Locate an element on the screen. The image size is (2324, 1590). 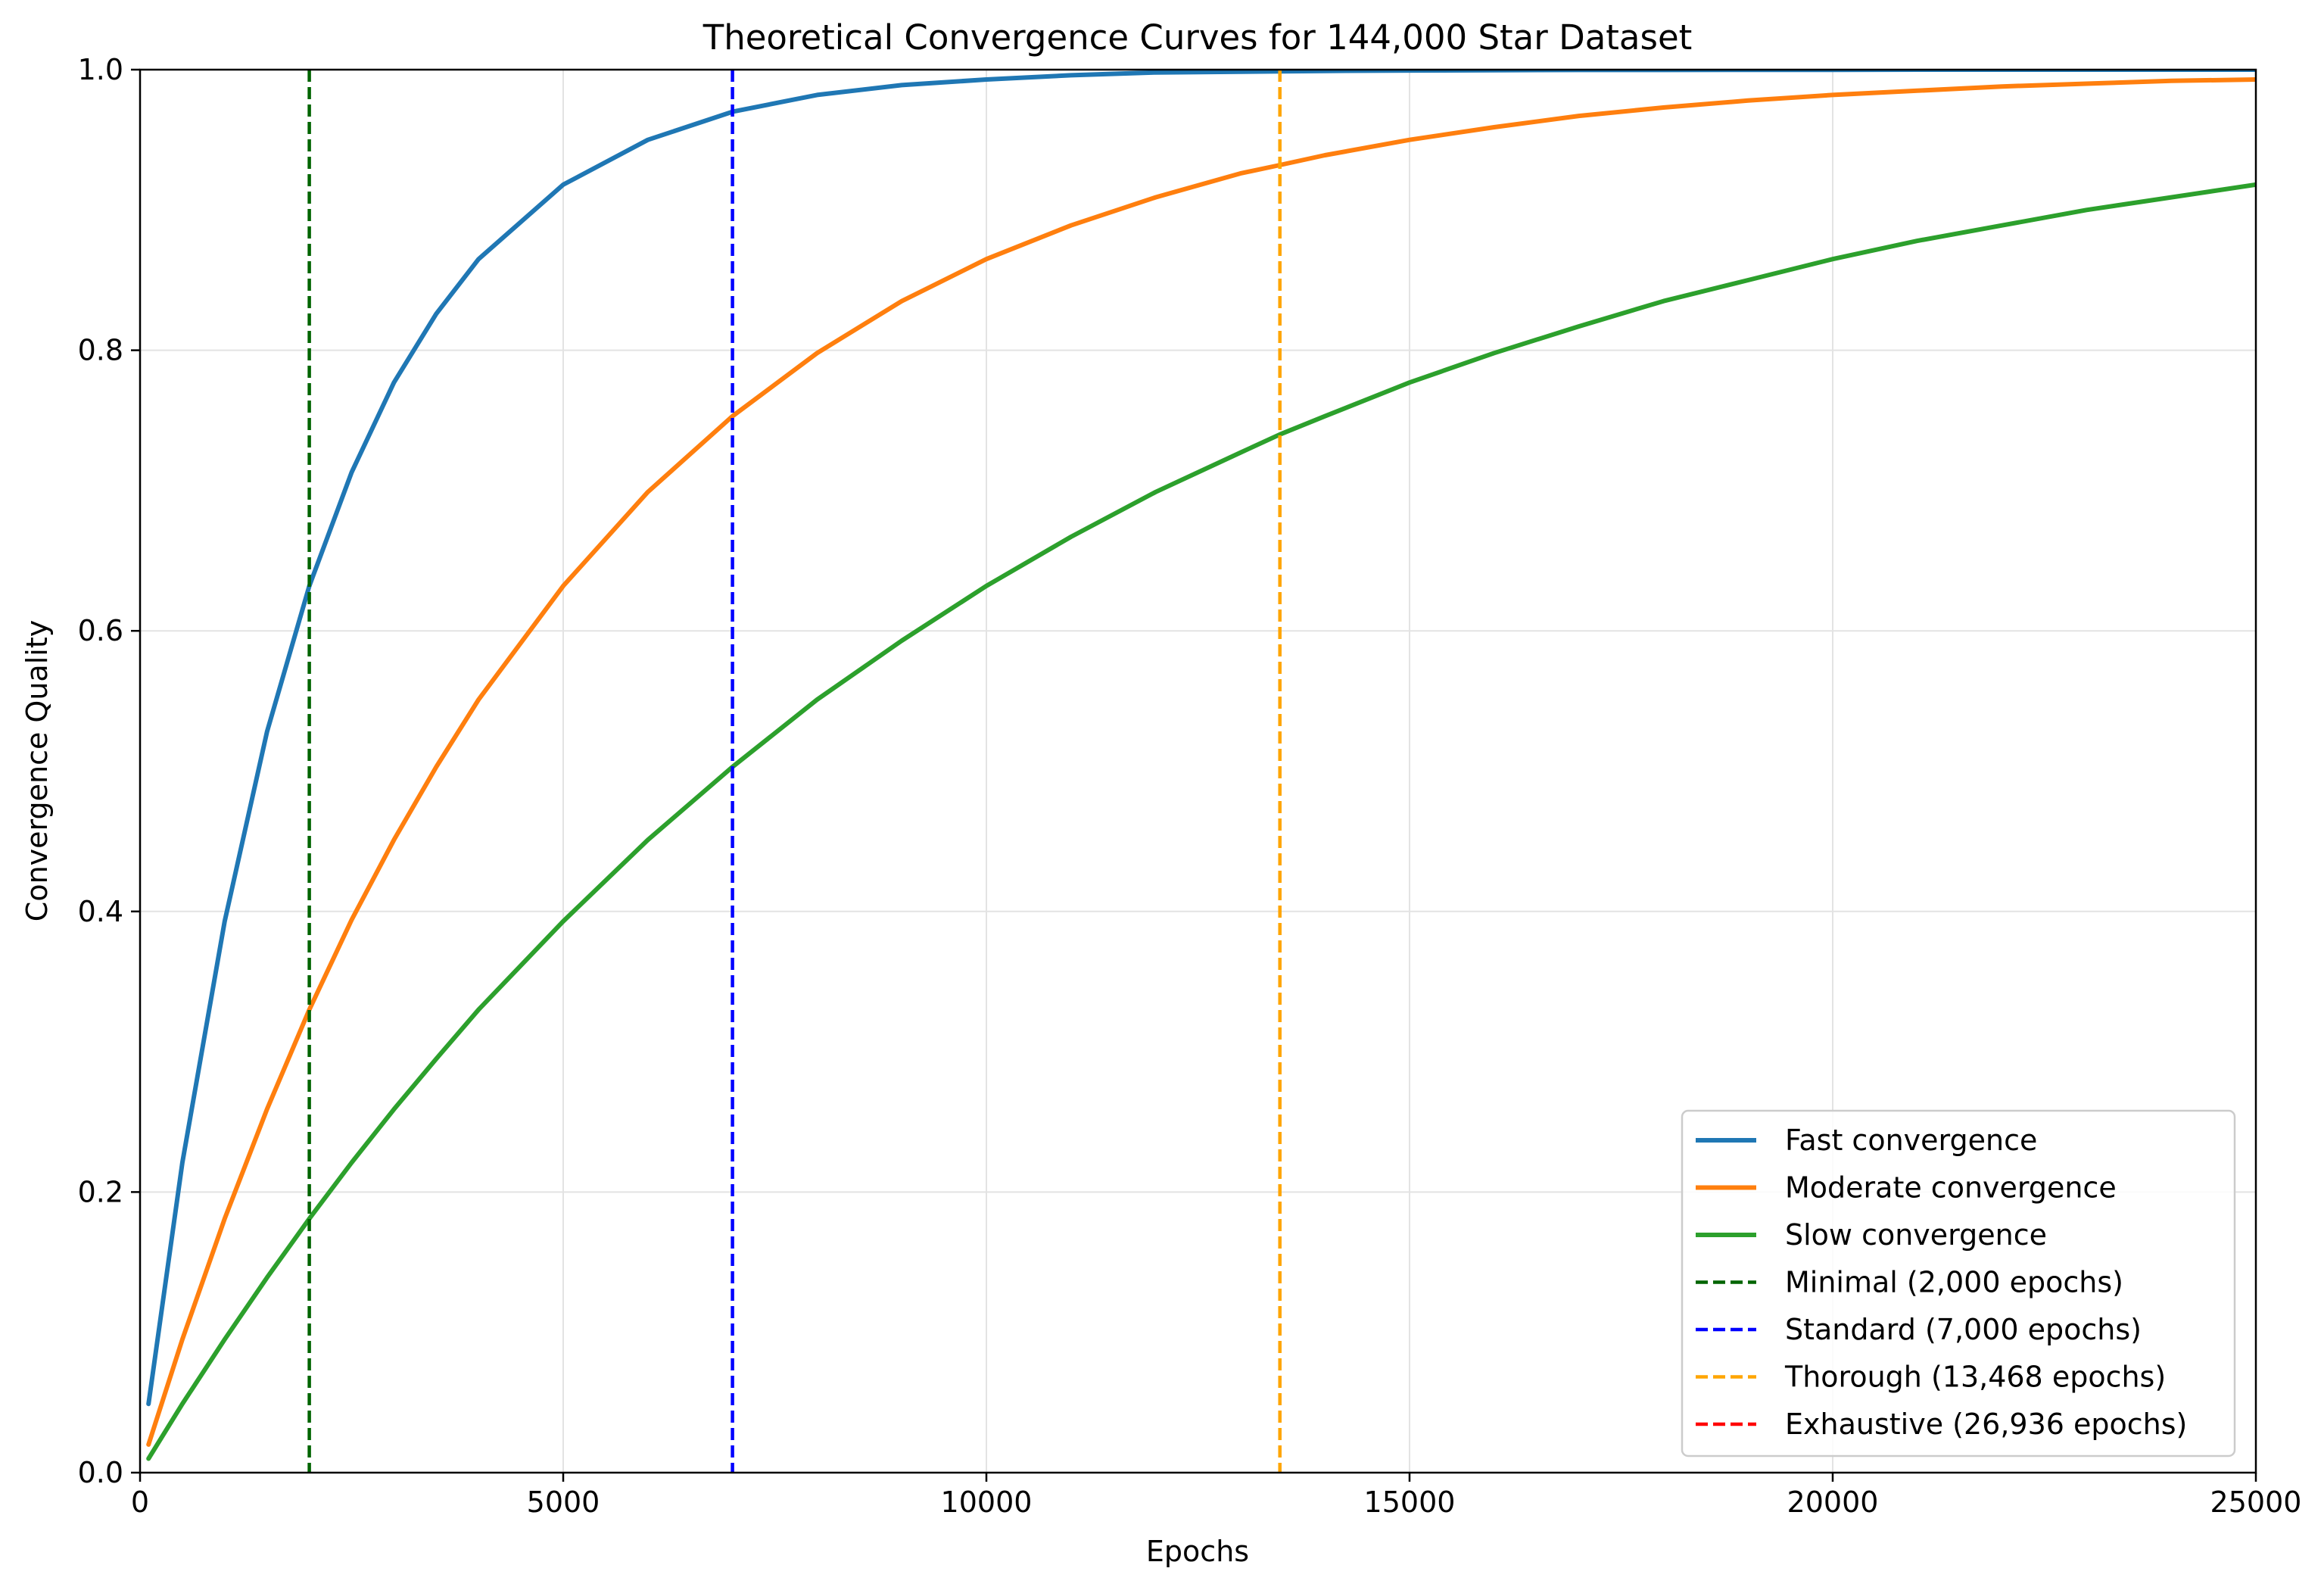
y-axis-title: Convergence Quality is located at coordinates (37, 770).